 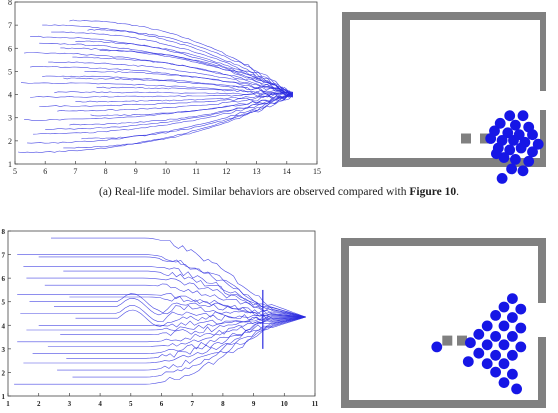 I want to click on x-tick-label: 1, so click(x=8, y=404).